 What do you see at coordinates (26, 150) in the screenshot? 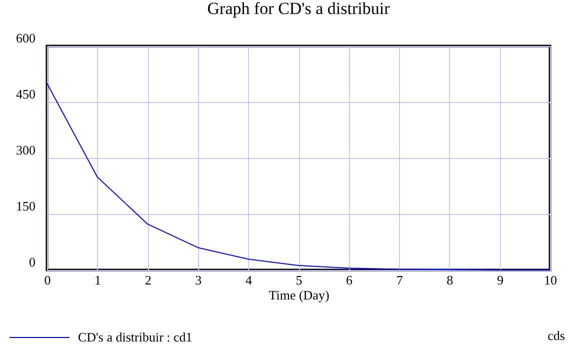
I see `y-tick-label: 300` at bounding box center [26, 150].